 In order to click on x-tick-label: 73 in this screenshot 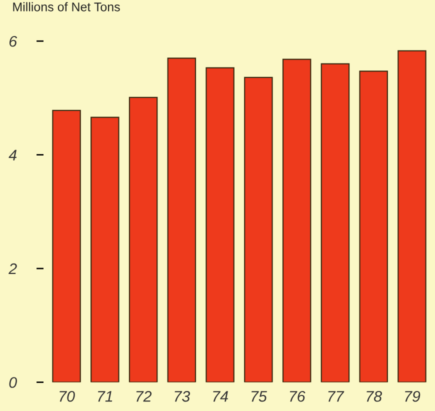, I will do `click(182, 396)`.